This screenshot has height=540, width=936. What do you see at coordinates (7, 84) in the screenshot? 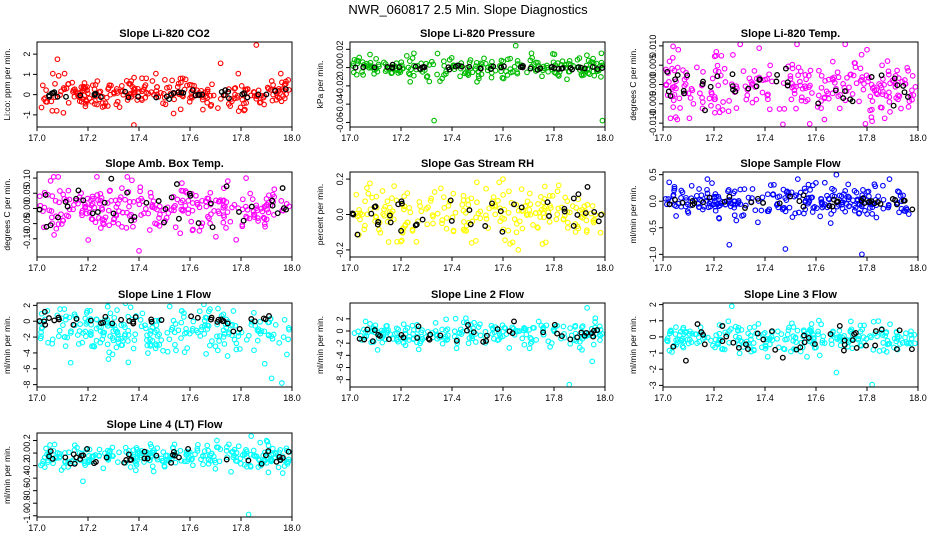
I see `y-axis-label: Li:co: ppm per min.` at bounding box center [7, 84].